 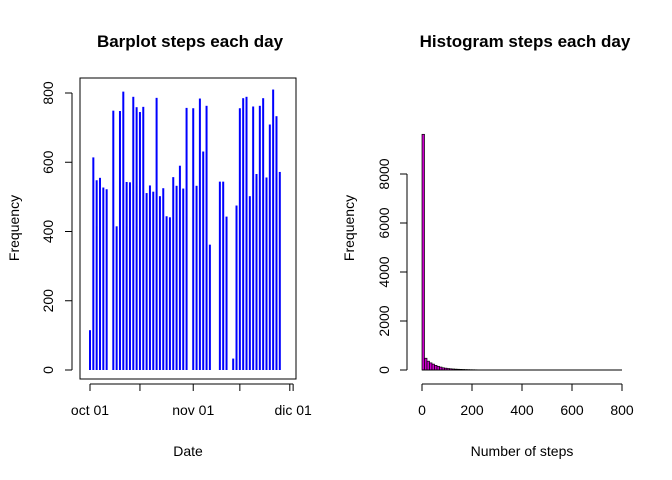 What do you see at coordinates (384, 222) in the screenshot?
I see `histogram-y-tick-label: 6000` at bounding box center [384, 222].